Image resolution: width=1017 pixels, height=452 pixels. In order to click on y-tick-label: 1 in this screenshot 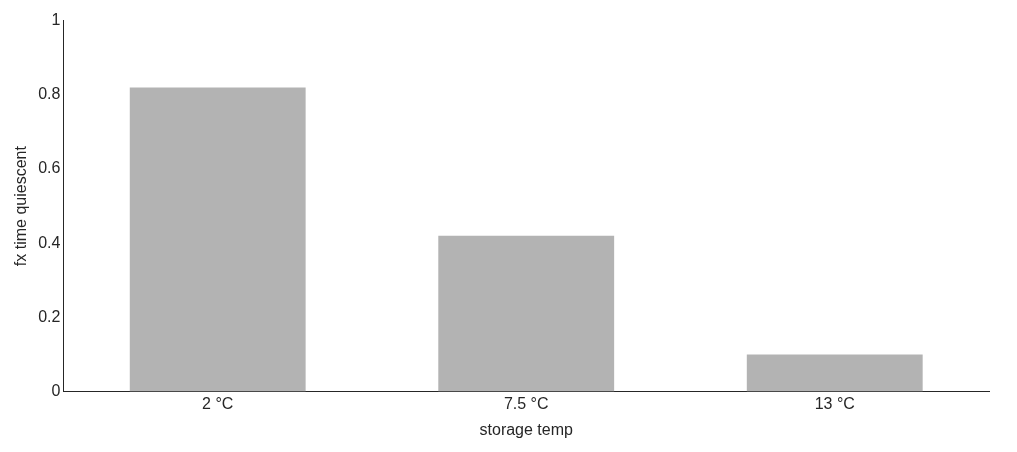, I will do `click(56, 20)`.